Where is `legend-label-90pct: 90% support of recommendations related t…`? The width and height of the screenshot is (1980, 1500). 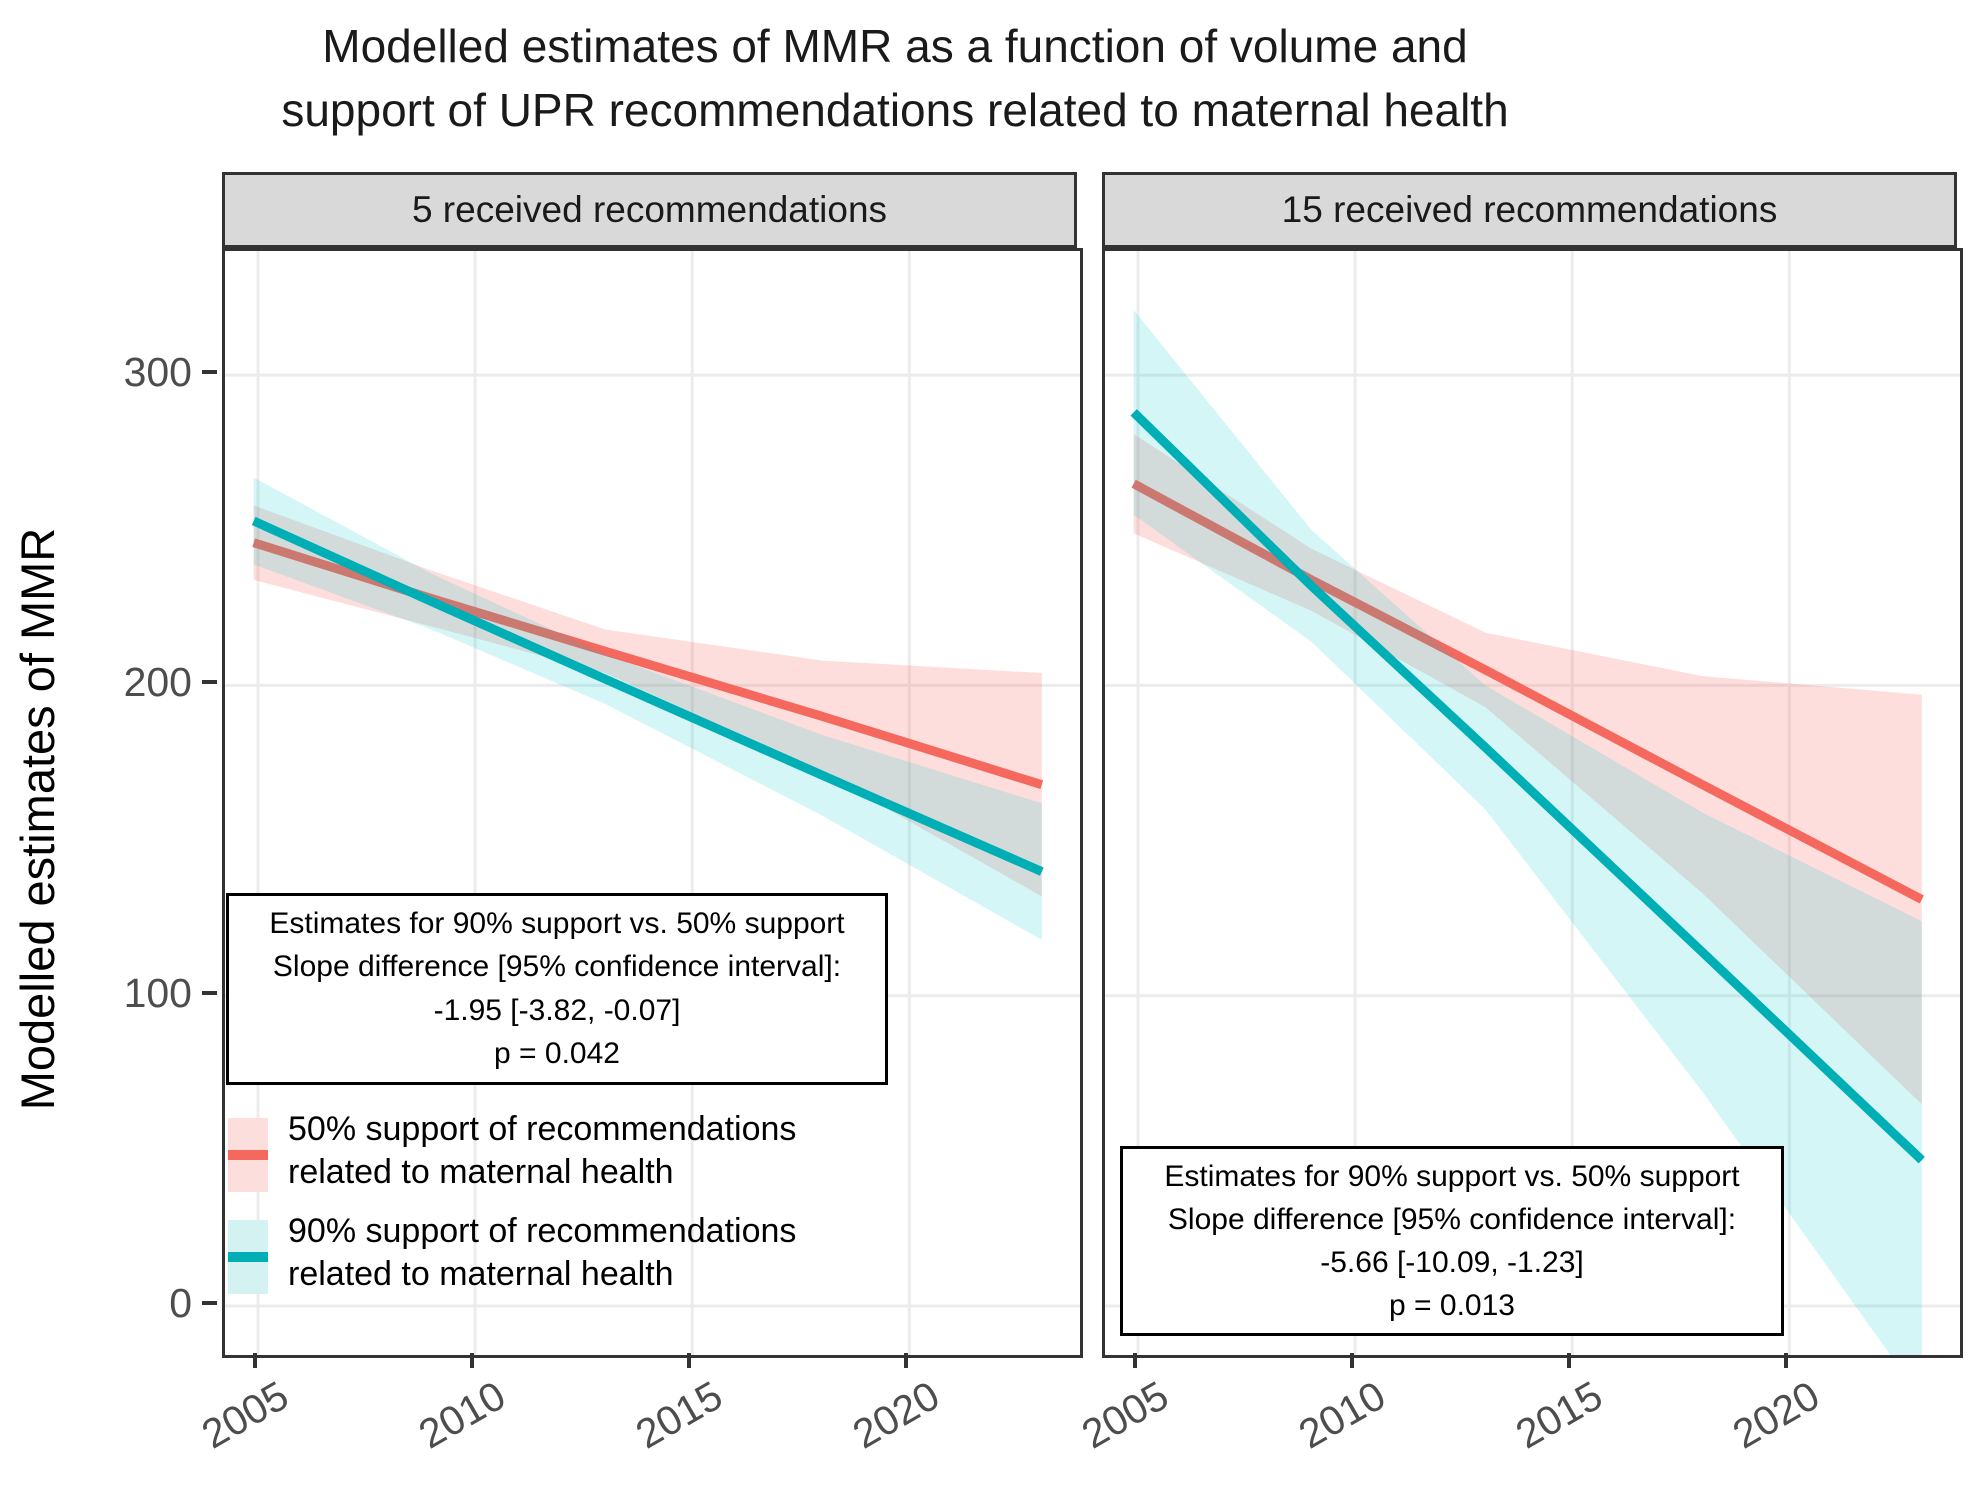
legend-label-90pct: 90% support of recommendations related t… is located at coordinates (542, 1253).